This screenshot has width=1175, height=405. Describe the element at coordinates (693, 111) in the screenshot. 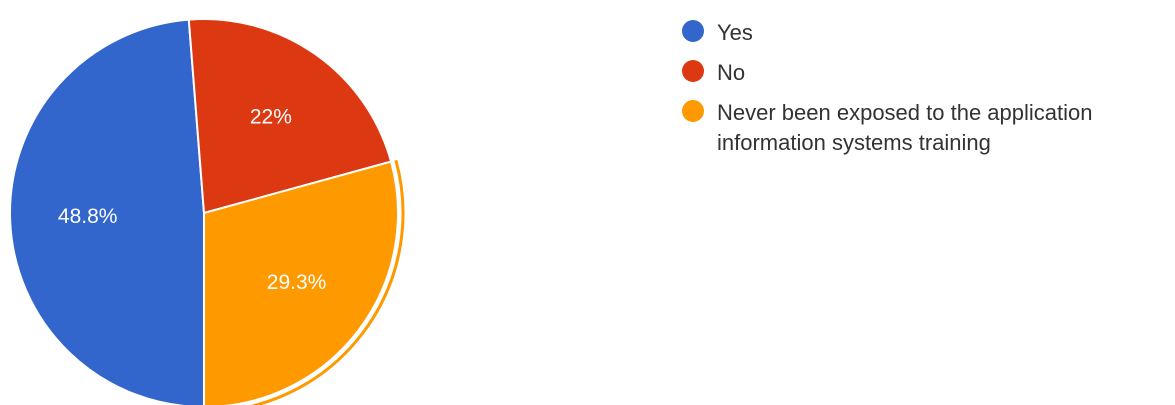

I see `legend-swatch-never-been-exposed` at that location.